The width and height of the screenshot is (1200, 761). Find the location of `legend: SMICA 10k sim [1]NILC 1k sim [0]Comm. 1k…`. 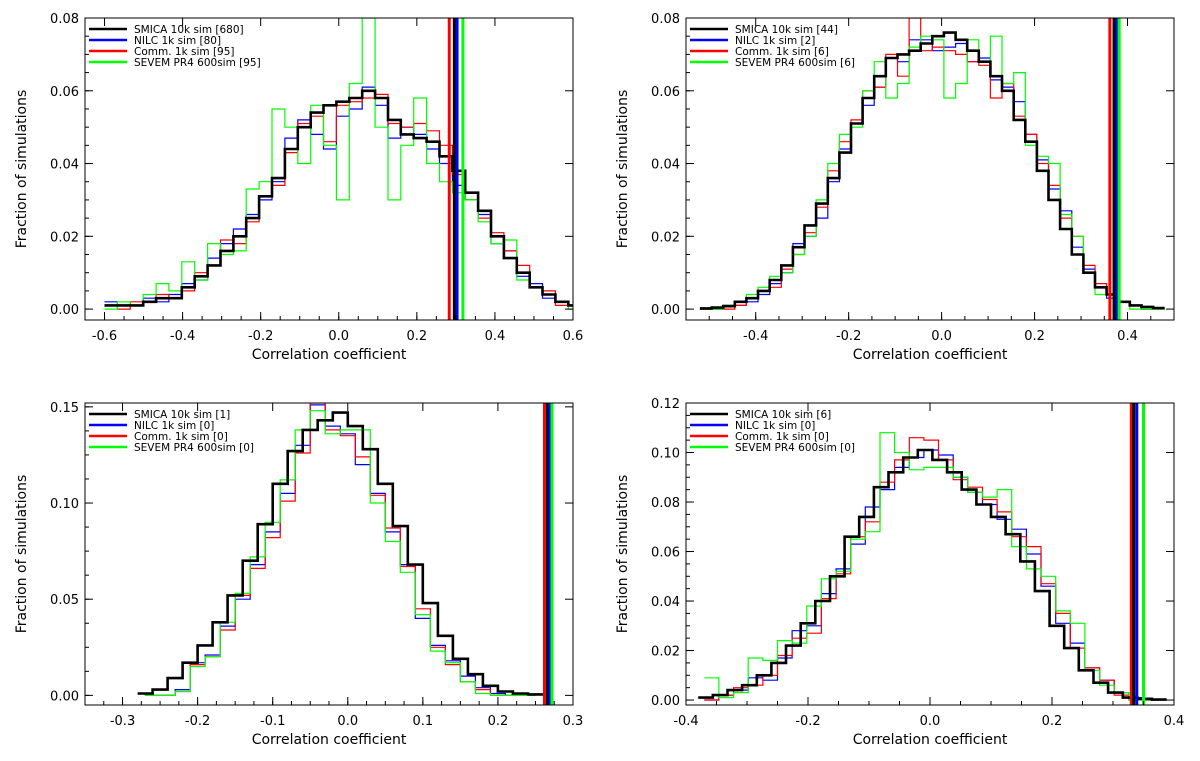

legend: SMICA 10k sim [1]NILC 1k sim [0]Comm. 1k… is located at coordinates (171, 431).